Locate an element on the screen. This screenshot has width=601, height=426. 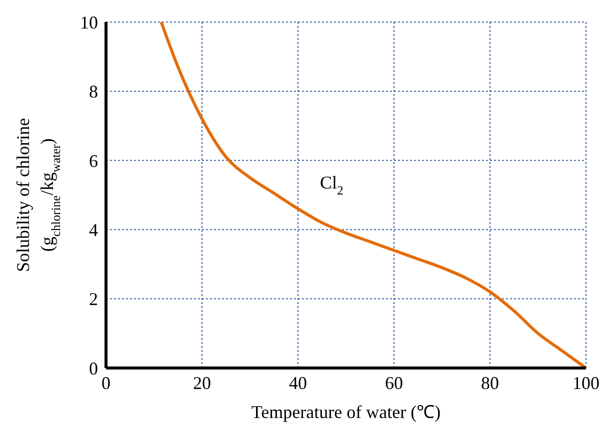
x-tick-label: 0 is located at coordinates (106, 382).